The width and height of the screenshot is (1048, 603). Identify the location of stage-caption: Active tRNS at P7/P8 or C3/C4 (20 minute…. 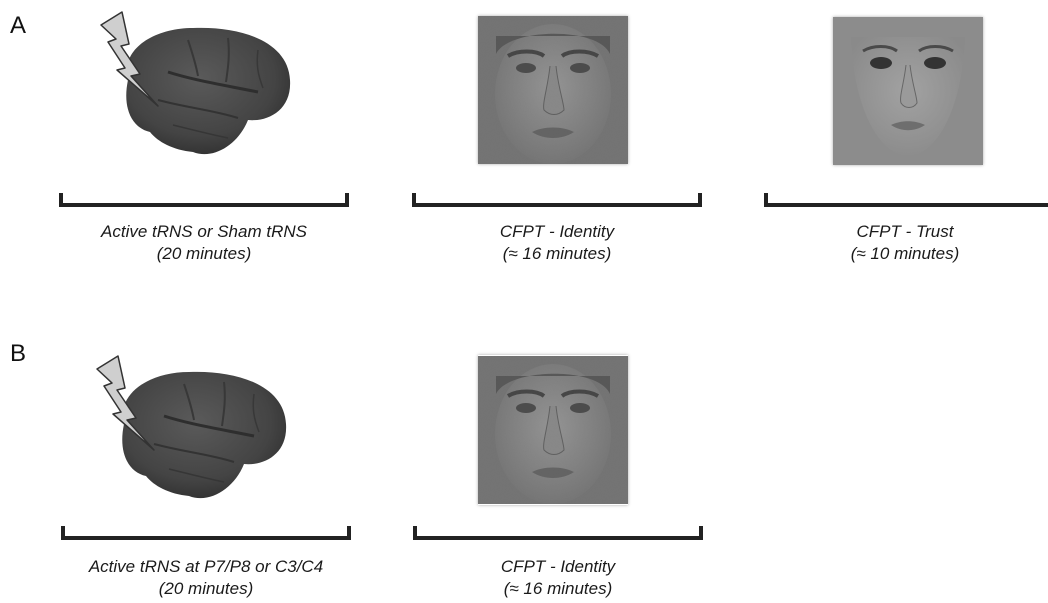
(206, 578).